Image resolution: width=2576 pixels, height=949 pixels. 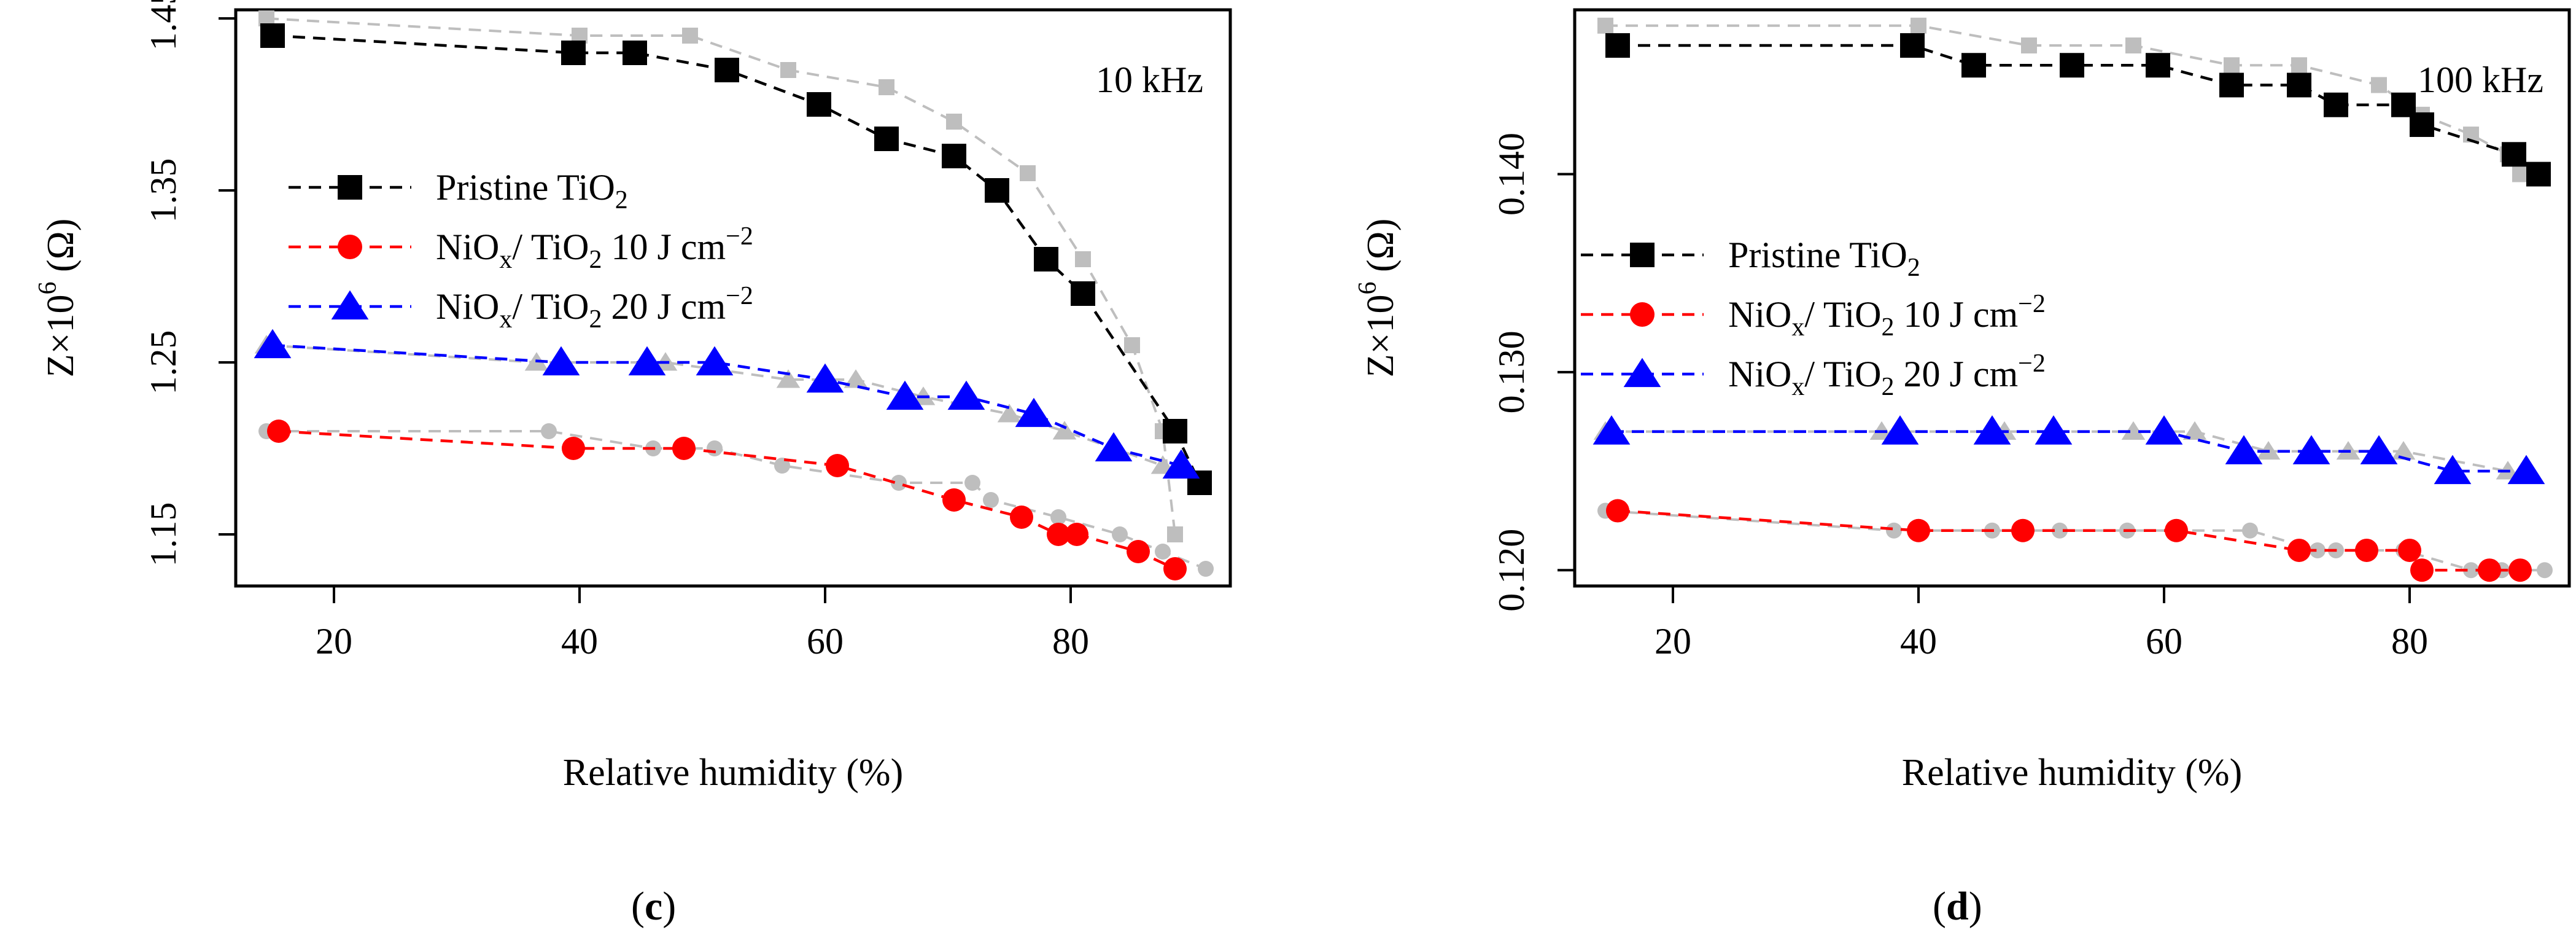 What do you see at coordinates (163, 26) in the screenshot?
I see `y-tick-label: 1.45` at bounding box center [163, 26].